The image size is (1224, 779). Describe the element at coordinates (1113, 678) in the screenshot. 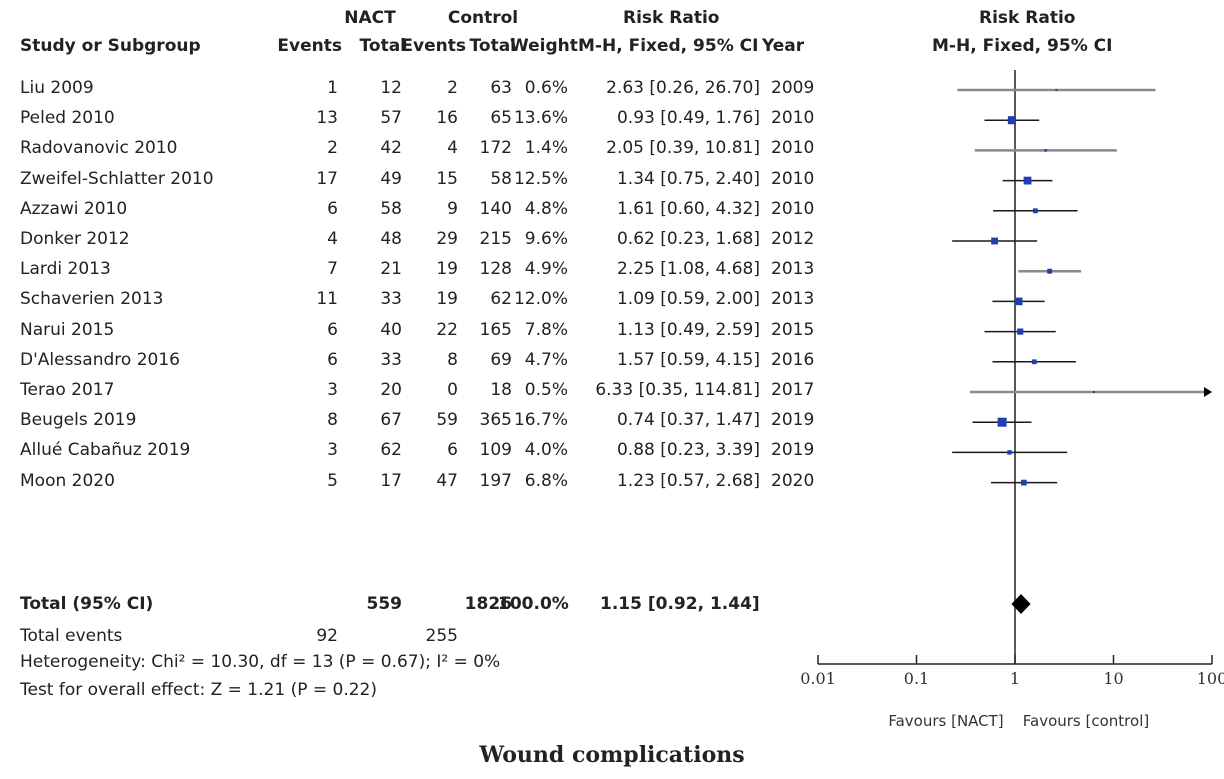

I see `tick-label: 10` at that location.